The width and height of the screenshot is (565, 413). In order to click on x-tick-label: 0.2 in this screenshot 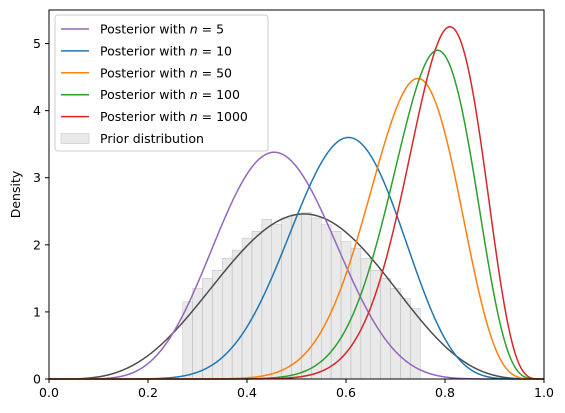, I will do `click(148, 392)`.